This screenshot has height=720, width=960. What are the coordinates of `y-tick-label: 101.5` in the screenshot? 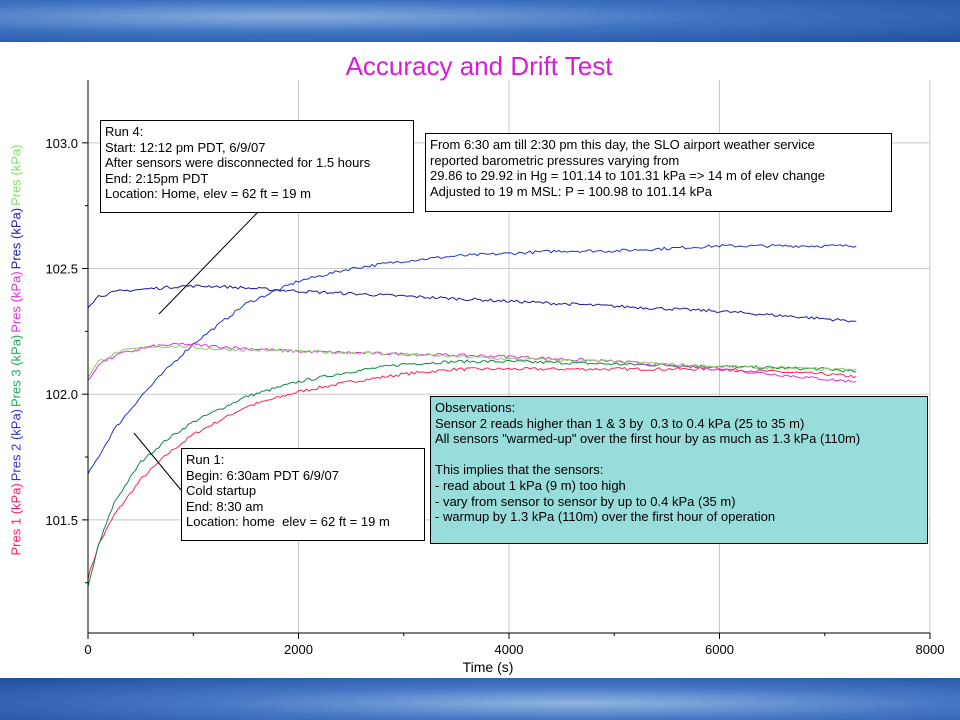 It's located at (61, 520).